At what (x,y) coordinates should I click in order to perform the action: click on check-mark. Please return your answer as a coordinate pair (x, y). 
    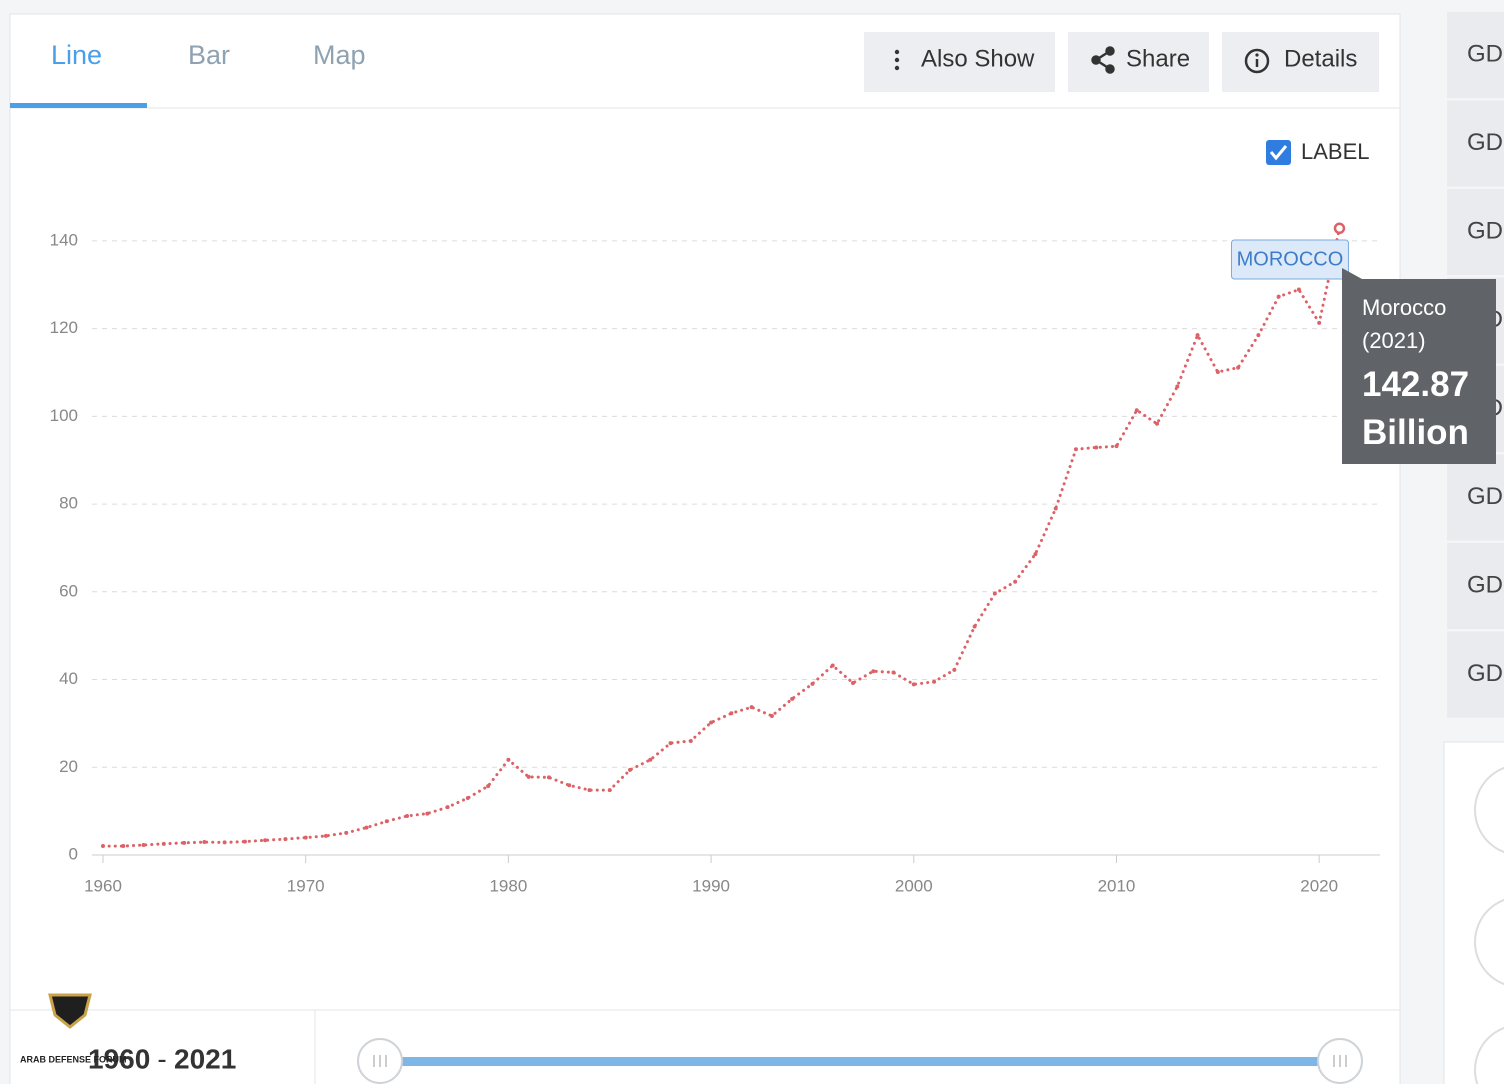
    Looking at the image, I should click on (1278, 153).